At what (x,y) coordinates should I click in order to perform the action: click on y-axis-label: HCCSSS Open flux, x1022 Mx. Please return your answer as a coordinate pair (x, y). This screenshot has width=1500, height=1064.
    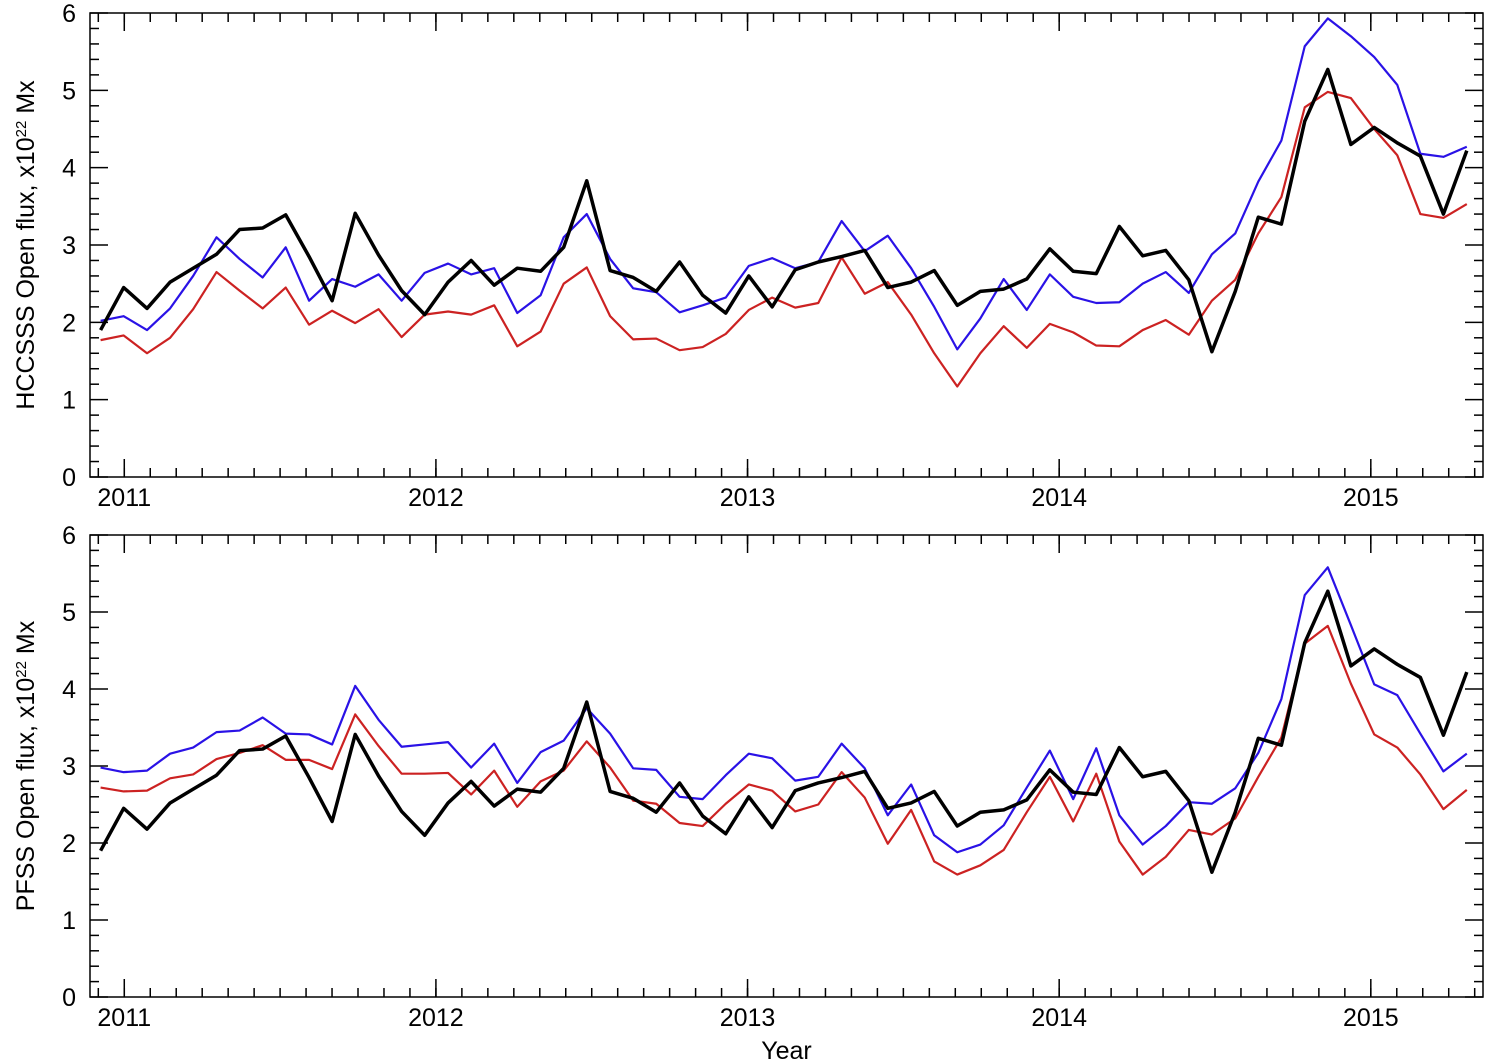
    Looking at the image, I should click on (26, 245).